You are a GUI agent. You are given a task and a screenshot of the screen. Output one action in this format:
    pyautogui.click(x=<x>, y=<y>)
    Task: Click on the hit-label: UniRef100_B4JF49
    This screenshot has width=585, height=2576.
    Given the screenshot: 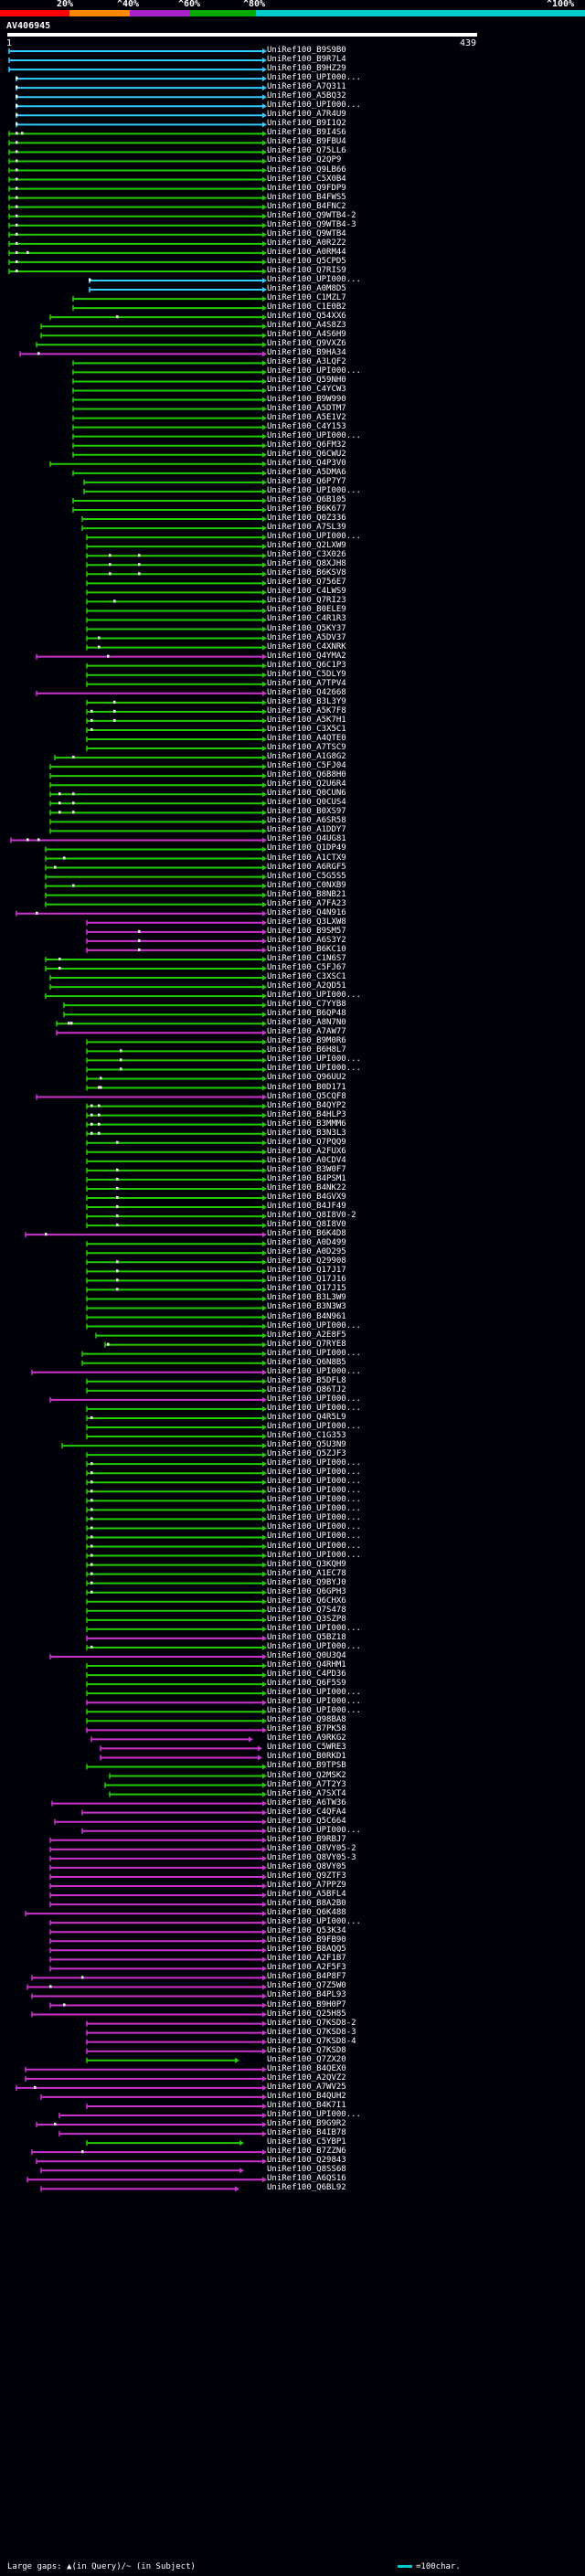 What is the action you would take?
    pyautogui.click(x=307, y=1207)
    